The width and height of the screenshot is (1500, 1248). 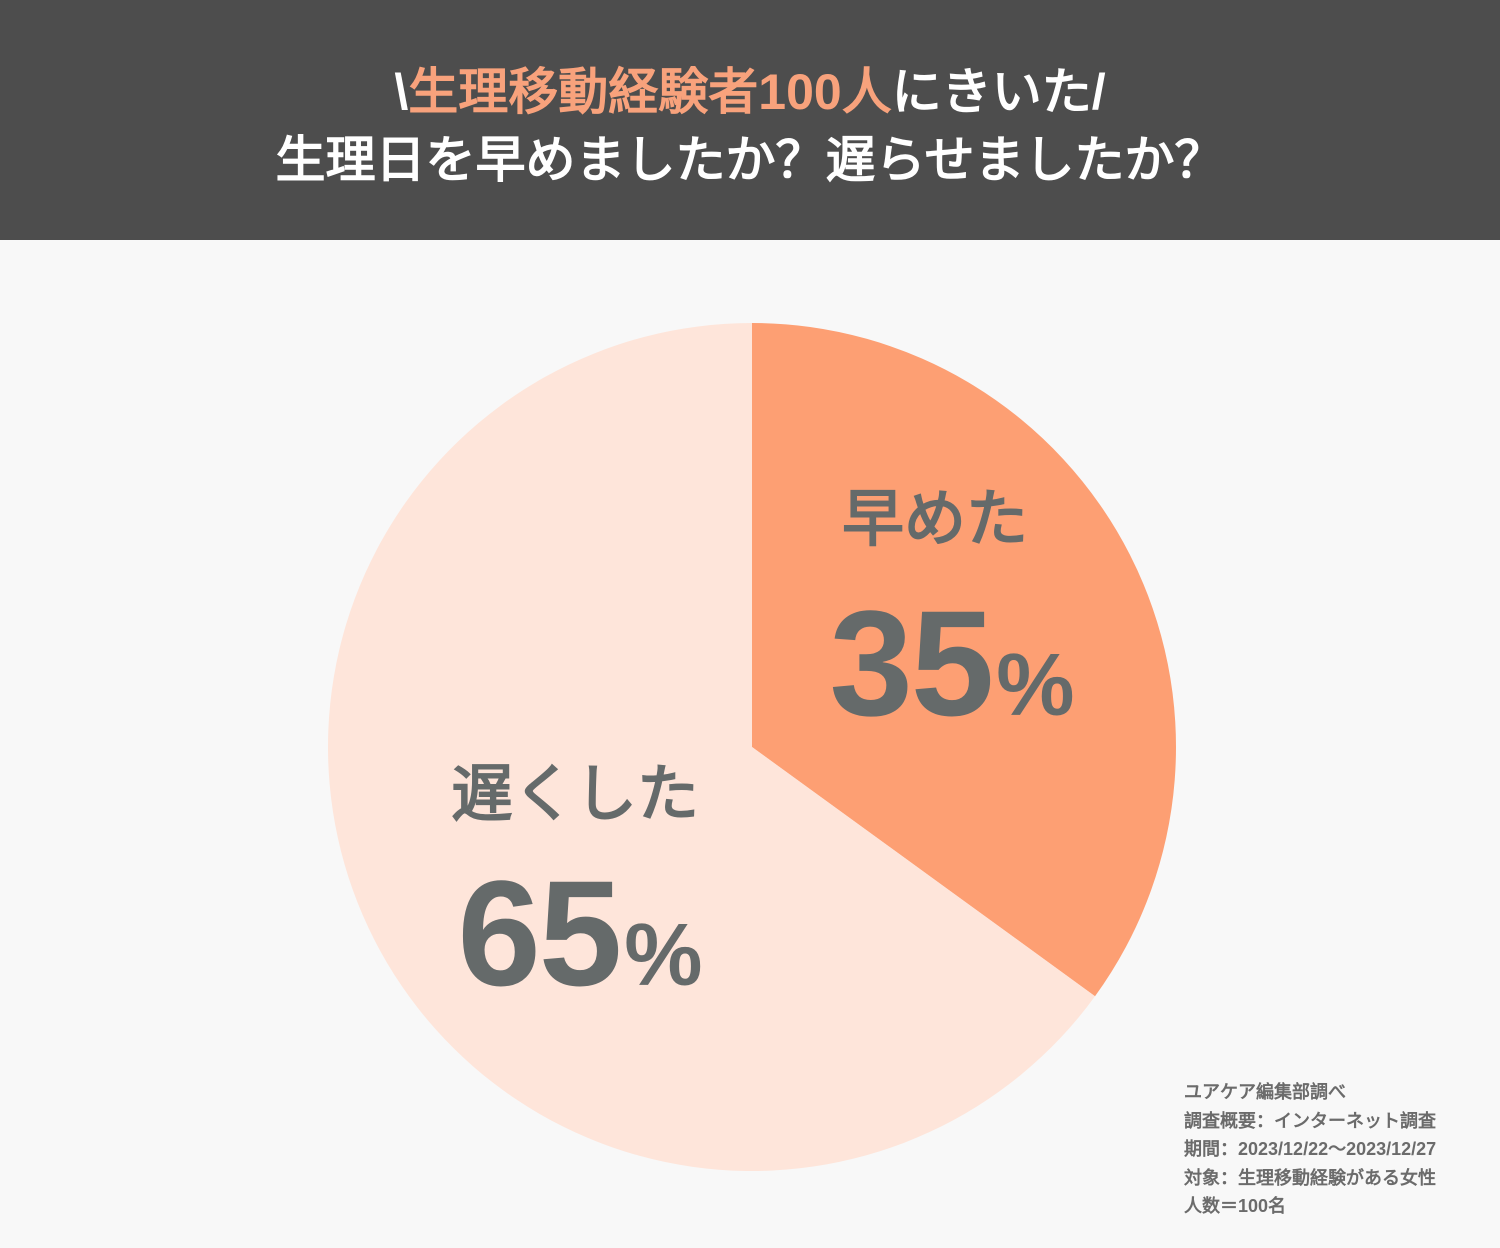 I want to click on footnote-period: 期間：2023/12/22～2023/12/27, so click(x=1310, y=1149).